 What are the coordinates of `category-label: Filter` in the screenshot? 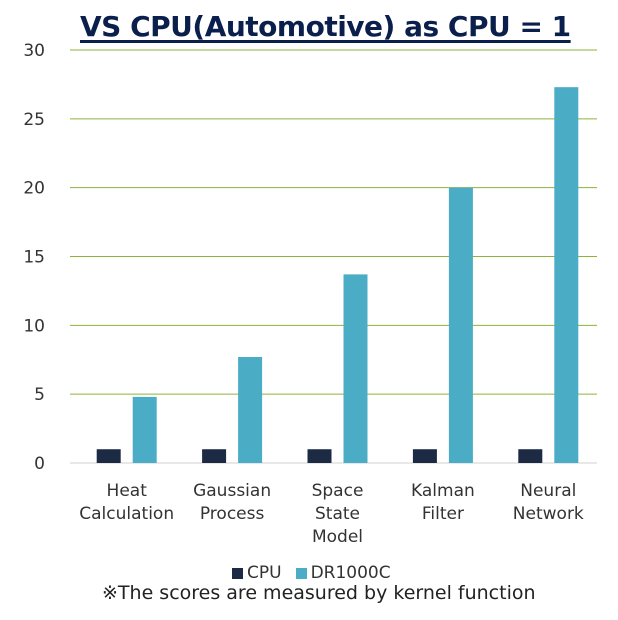 It's located at (443, 514).